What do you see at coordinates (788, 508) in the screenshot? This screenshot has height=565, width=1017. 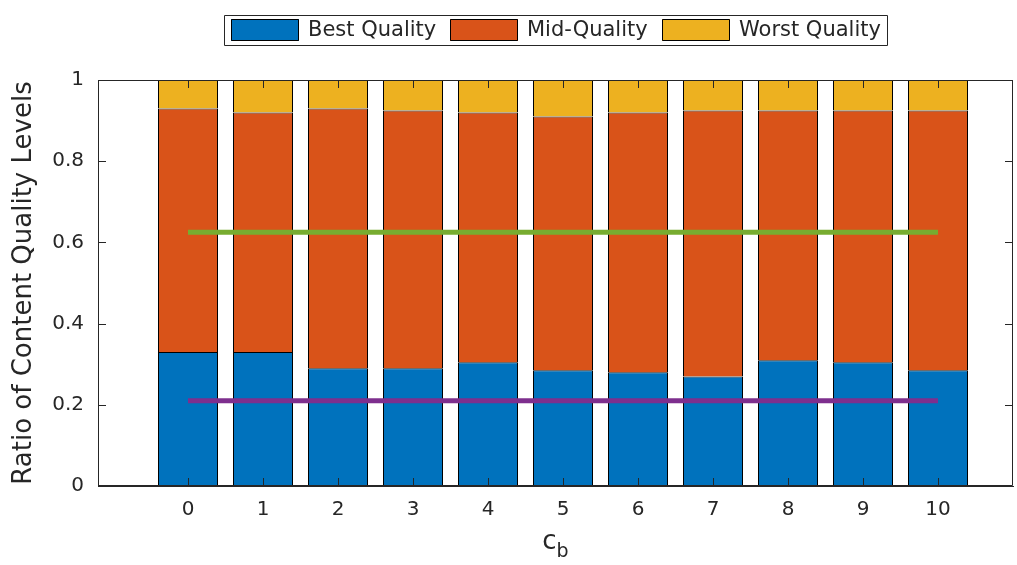 I see `x-tick-label: 8` at bounding box center [788, 508].